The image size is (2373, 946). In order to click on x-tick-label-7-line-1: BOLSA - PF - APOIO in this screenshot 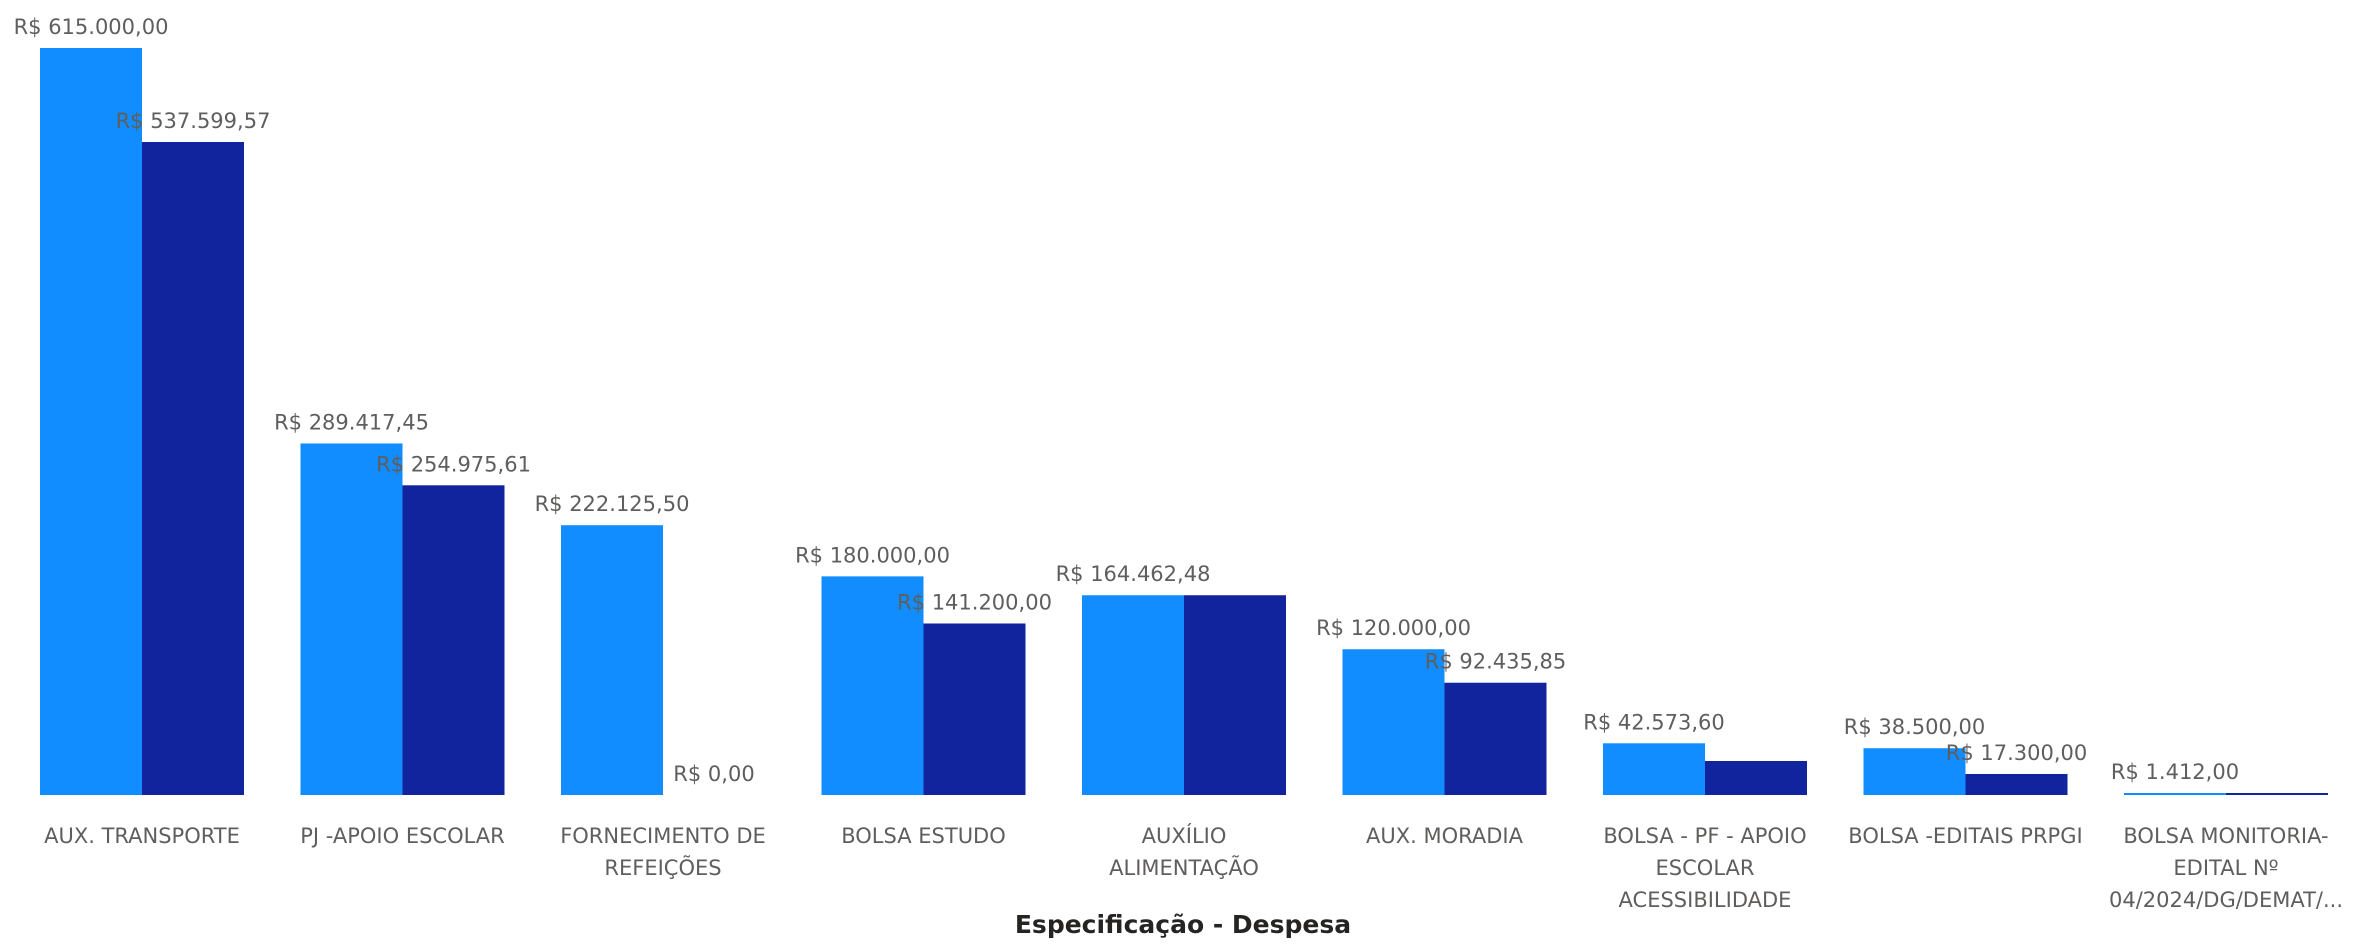, I will do `click(1704, 836)`.